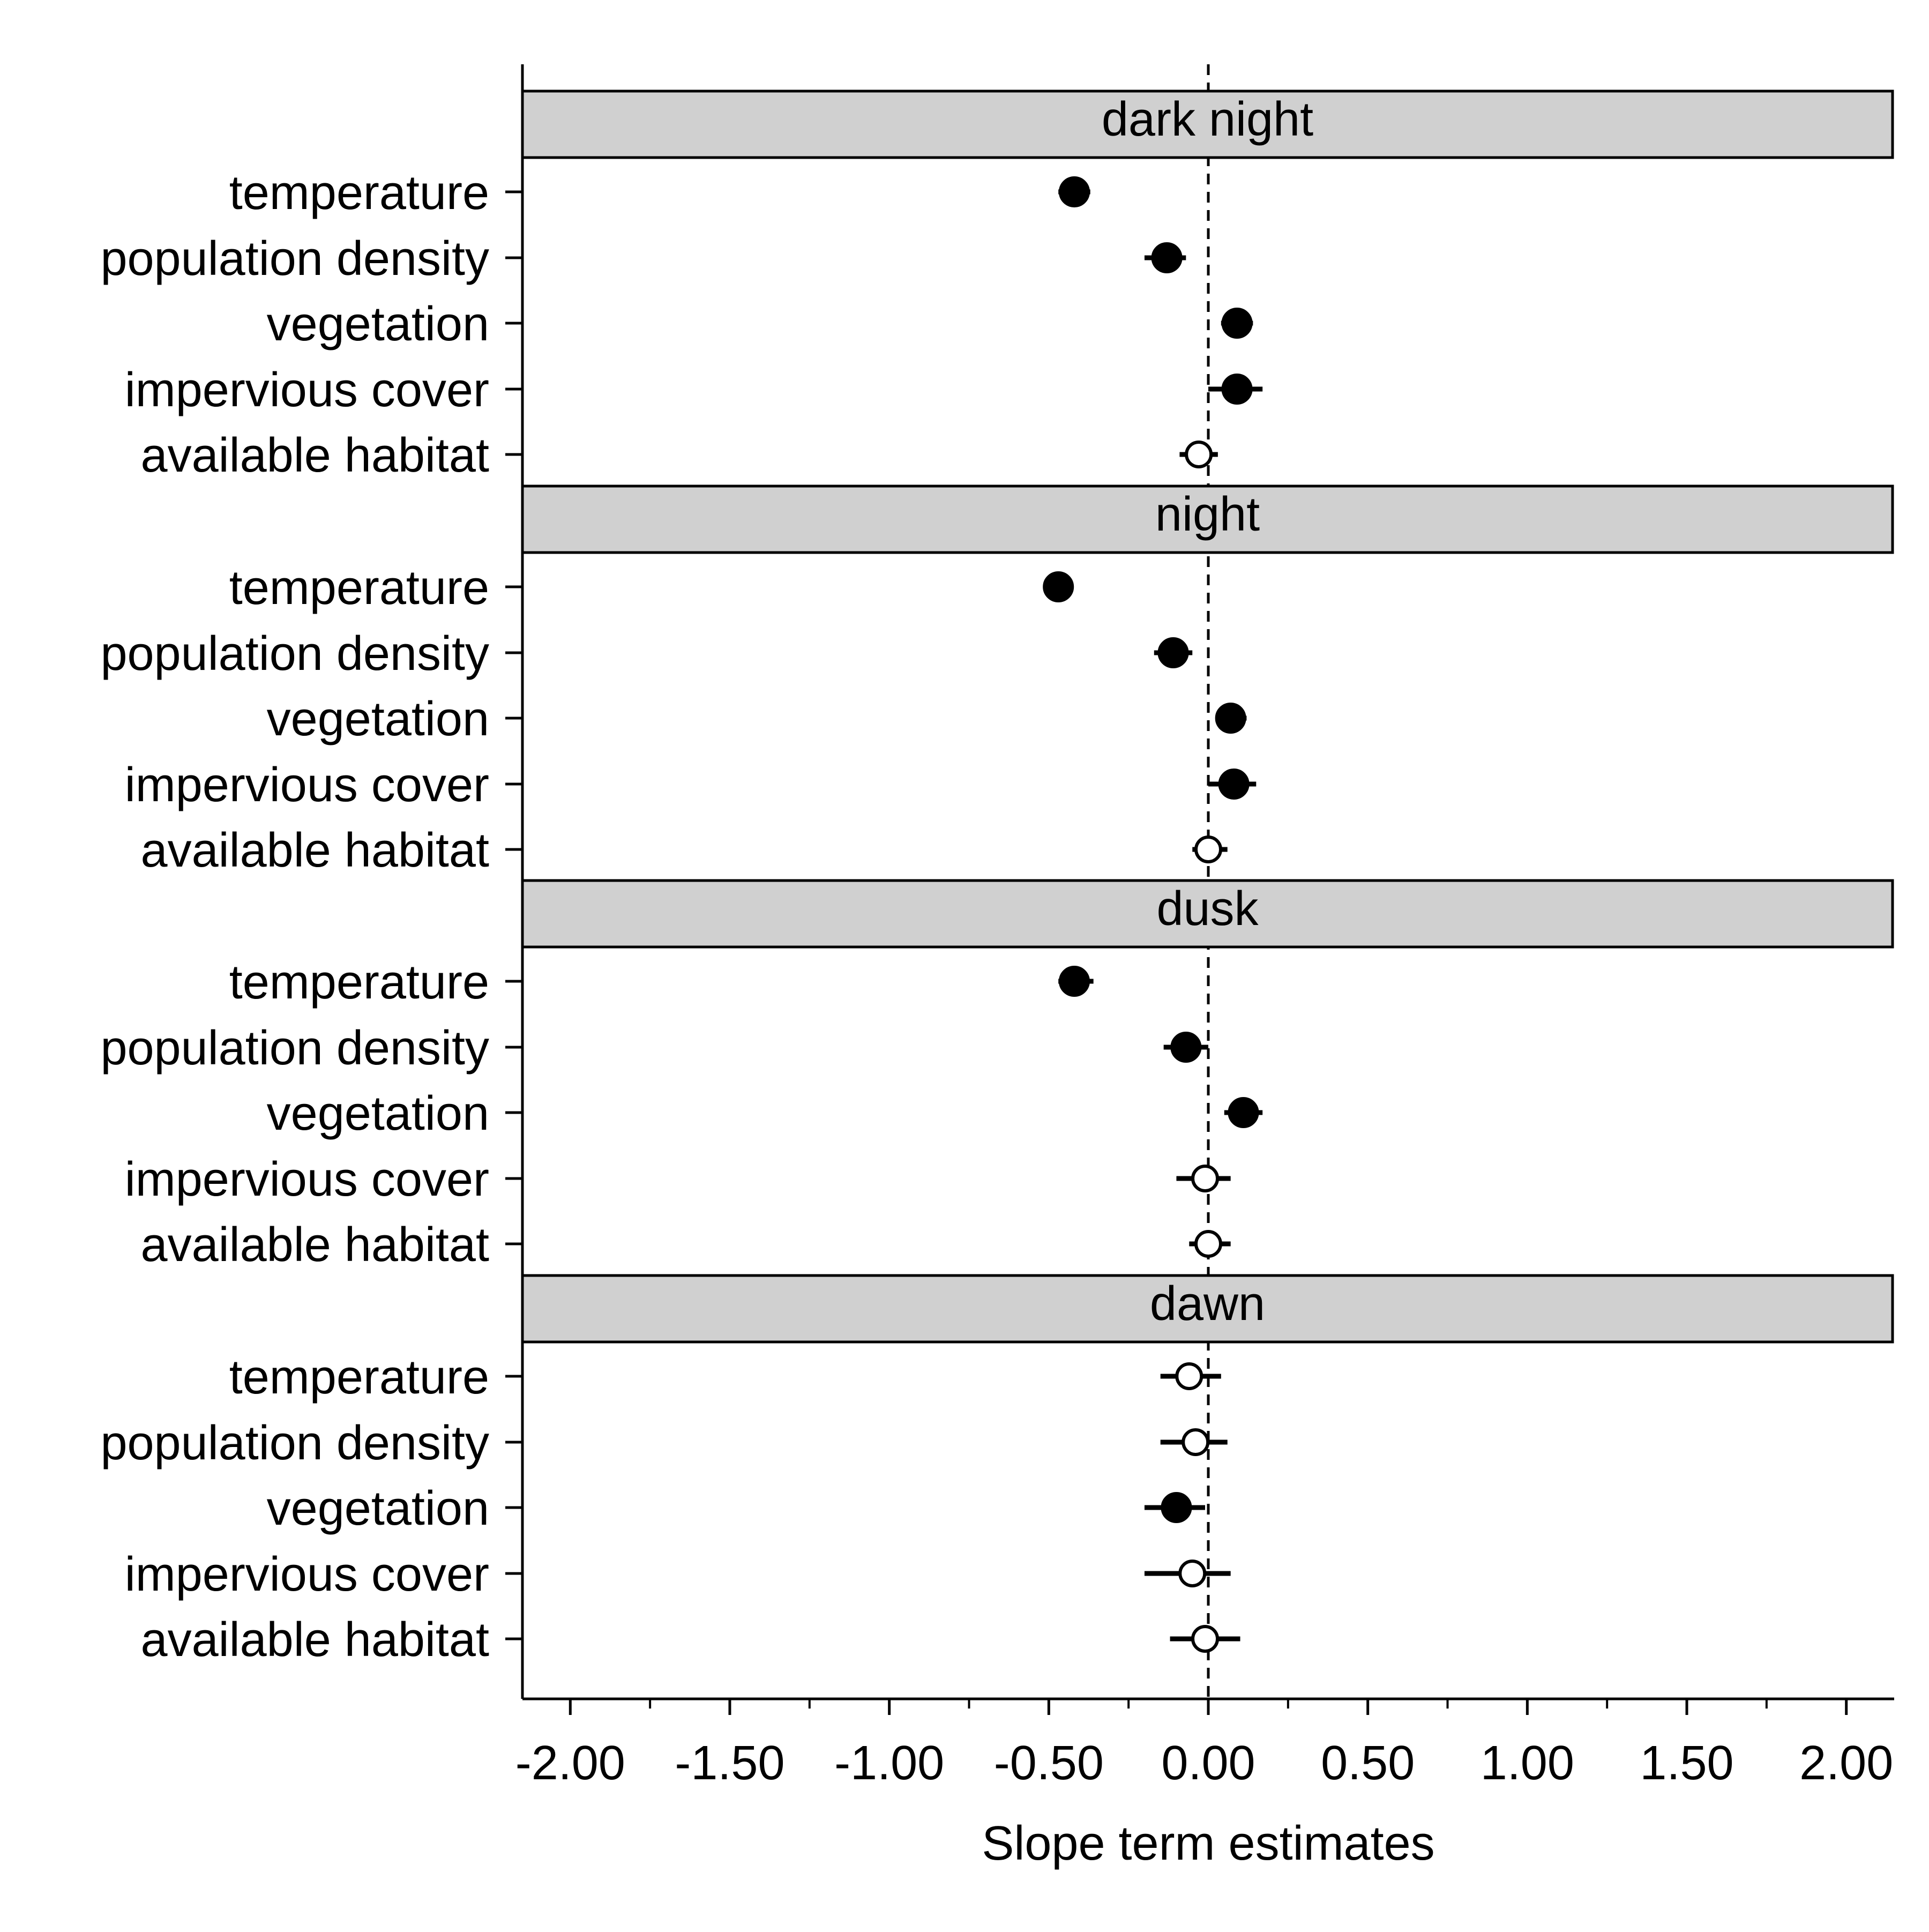 This screenshot has width=1929, height=1932. What do you see at coordinates (1208, 1763) in the screenshot?
I see `x-tick-label: 0.00` at bounding box center [1208, 1763].